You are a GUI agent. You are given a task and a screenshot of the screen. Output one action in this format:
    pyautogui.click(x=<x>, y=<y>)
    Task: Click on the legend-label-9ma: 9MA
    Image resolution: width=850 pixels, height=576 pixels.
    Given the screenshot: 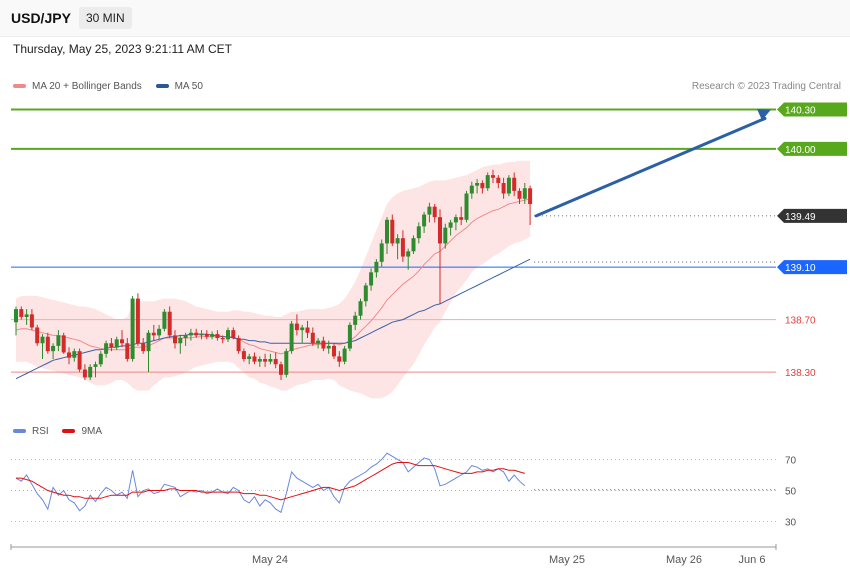 What is the action you would take?
    pyautogui.click(x=92, y=431)
    